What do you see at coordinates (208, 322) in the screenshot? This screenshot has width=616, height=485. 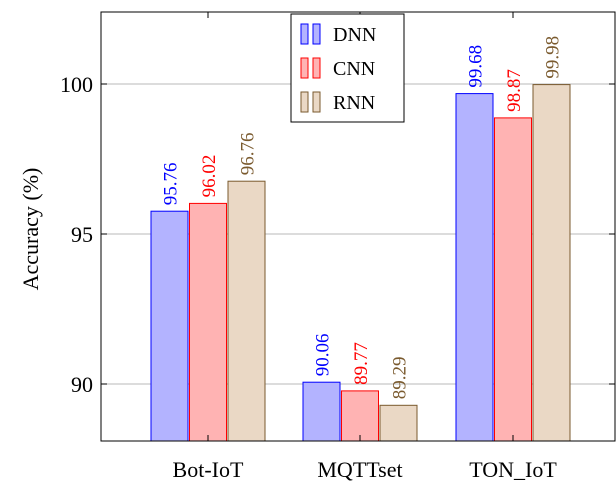 I see `bar-cnn-bot-iot` at bounding box center [208, 322].